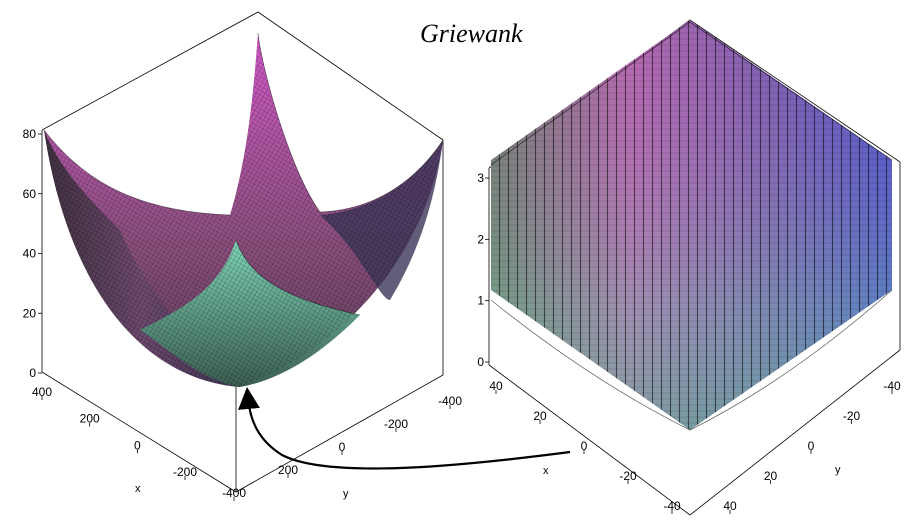 This screenshot has height=527, width=920. I want to click on right-z-tick-label: 2, so click(480, 239).